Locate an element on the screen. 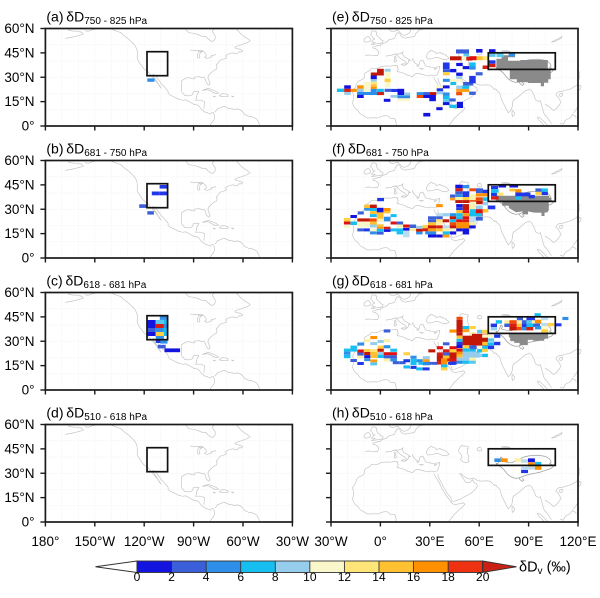 This screenshot has width=600, height=598. svg-text: 60°E is located at coordinates (478, 541).